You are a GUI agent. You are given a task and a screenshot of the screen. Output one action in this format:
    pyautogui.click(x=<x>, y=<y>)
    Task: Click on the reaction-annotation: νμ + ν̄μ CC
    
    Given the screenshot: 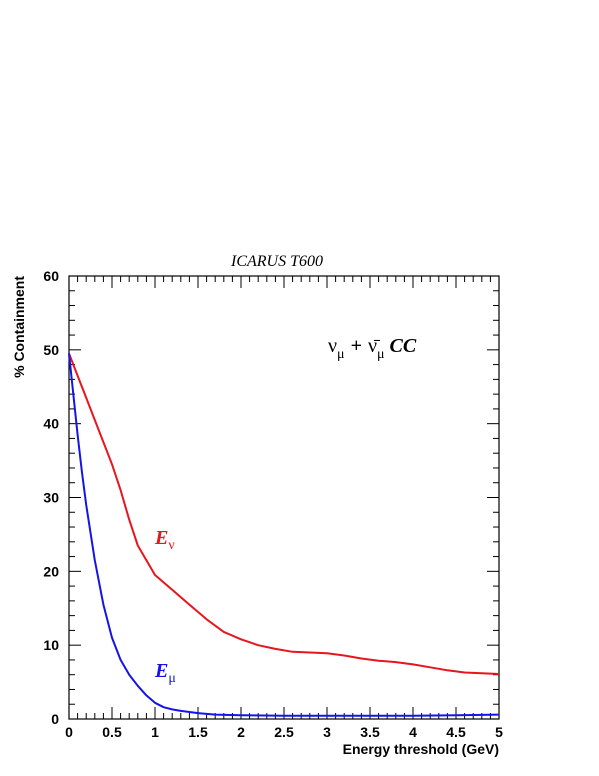 What is the action you would take?
    pyautogui.click(x=372, y=348)
    